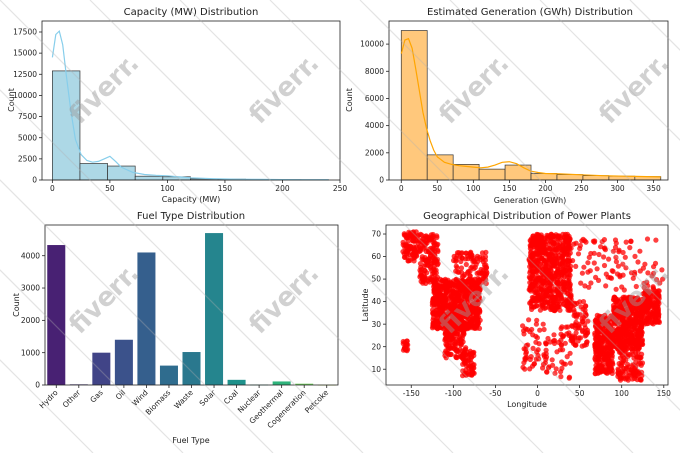 The image size is (680, 453). Describe the element at coordinates (191, 368) in the screenshot. I see `fuel-bar-waste` at that location.